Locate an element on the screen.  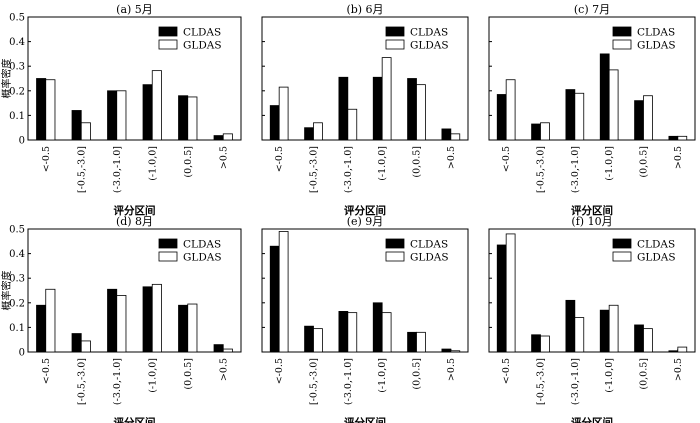
y-tick-label: 0.2 is located at coordinates (17, 303).